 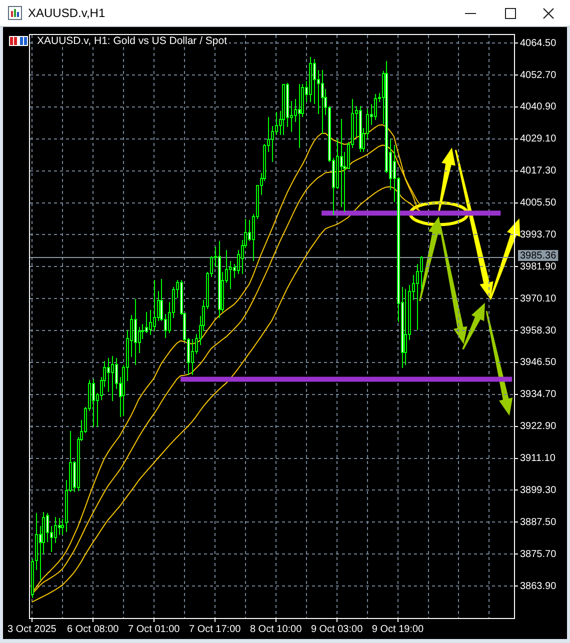 What do you see at coordinates (538, 298) in the screenshot?
I see `y-tick-label: 3970.10` at bounding box center [538, 298].